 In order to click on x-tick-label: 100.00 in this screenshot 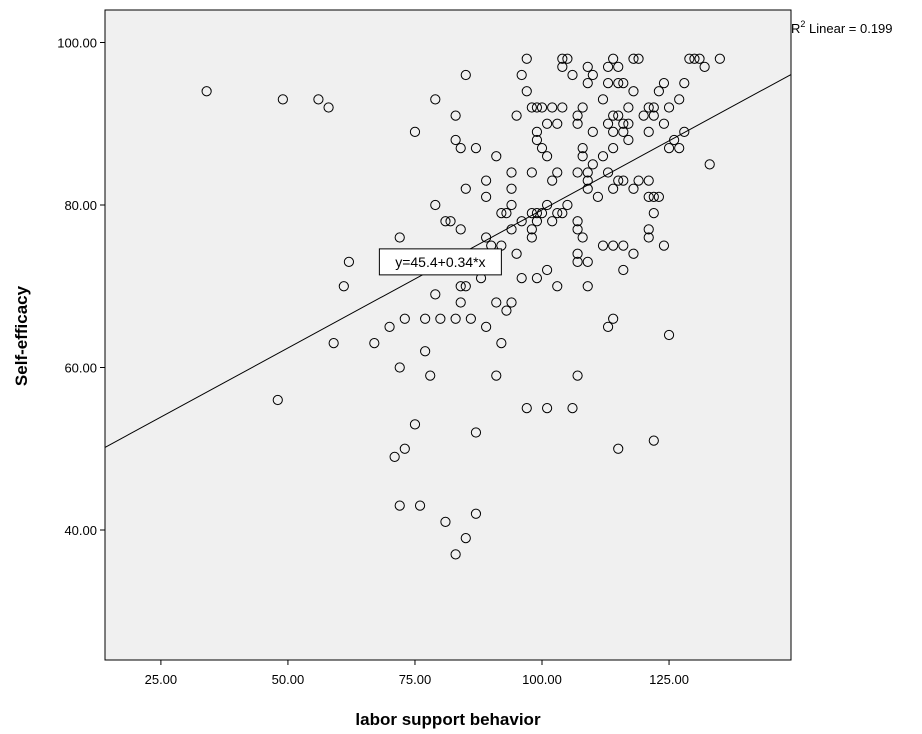, I will do `click(542, 679)`.